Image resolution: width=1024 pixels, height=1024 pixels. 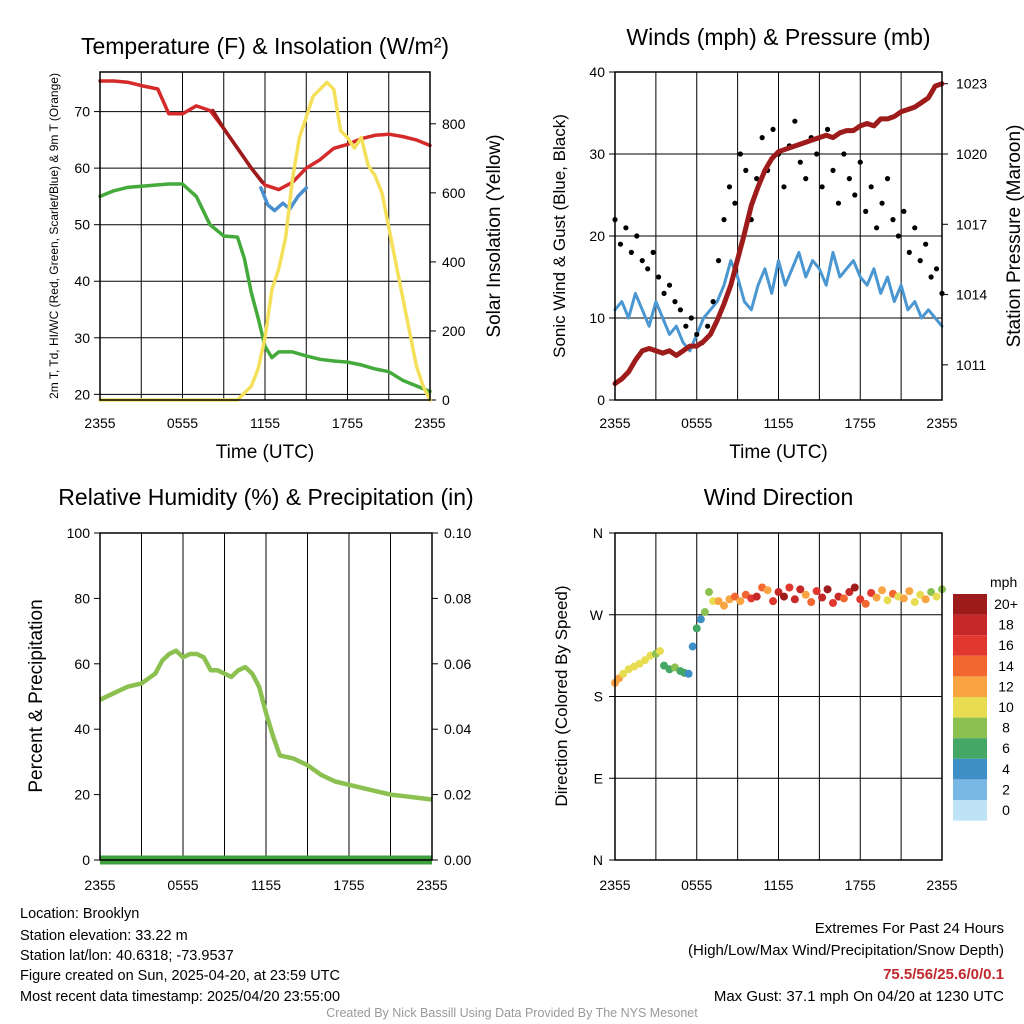 I want to click on y2-tick-label: 400, so click(x=454, y=262).